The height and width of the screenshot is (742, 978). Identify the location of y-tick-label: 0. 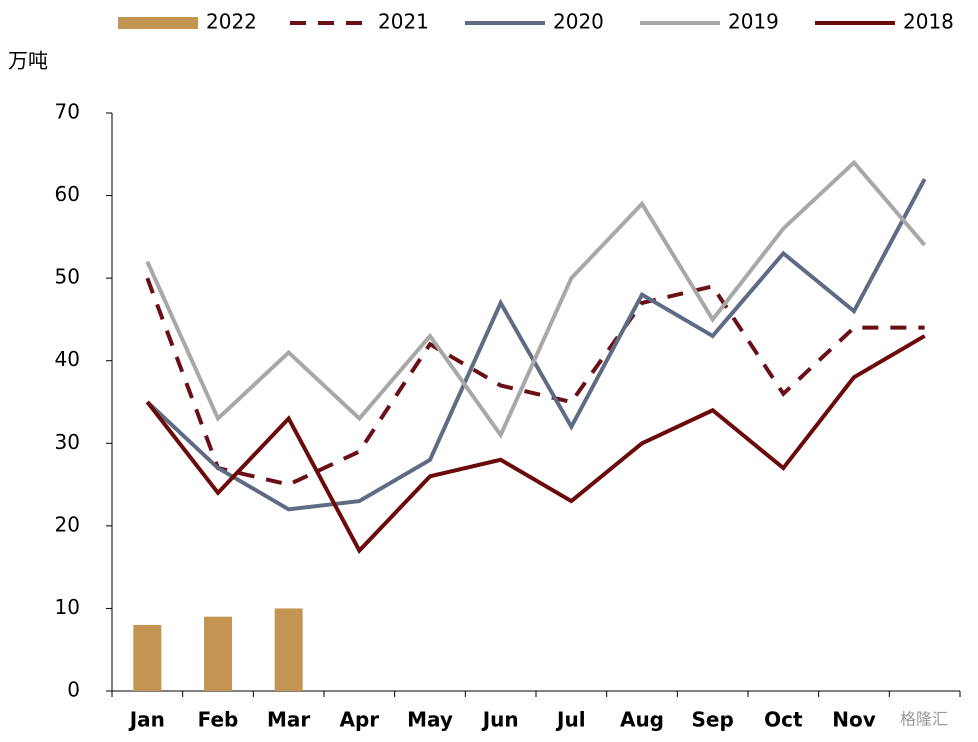
(73, 690).